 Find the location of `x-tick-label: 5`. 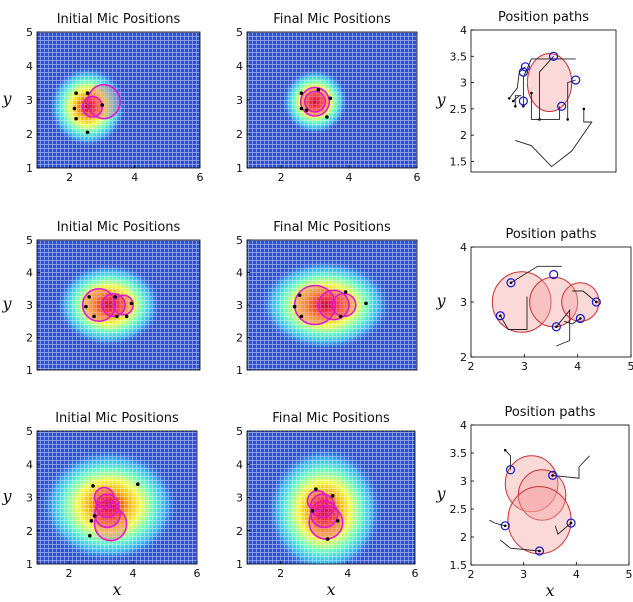

x-tick-label: 5 is located at coordinates (630, 366).